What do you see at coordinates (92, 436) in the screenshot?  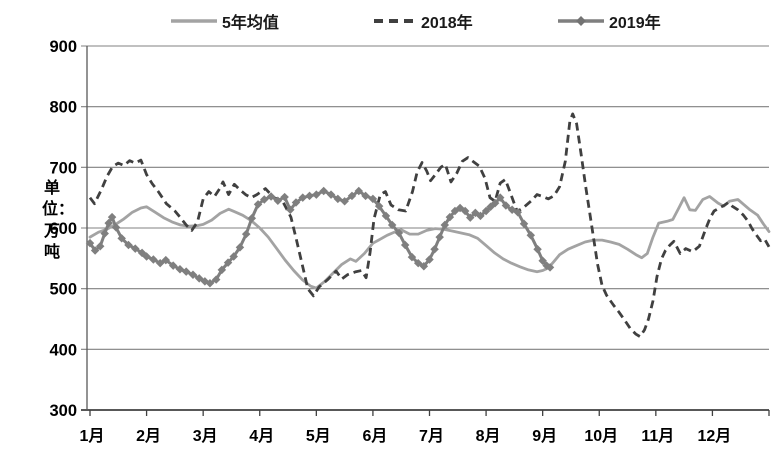 I see `svg-text: 1月` at bounding box center [92, 436].